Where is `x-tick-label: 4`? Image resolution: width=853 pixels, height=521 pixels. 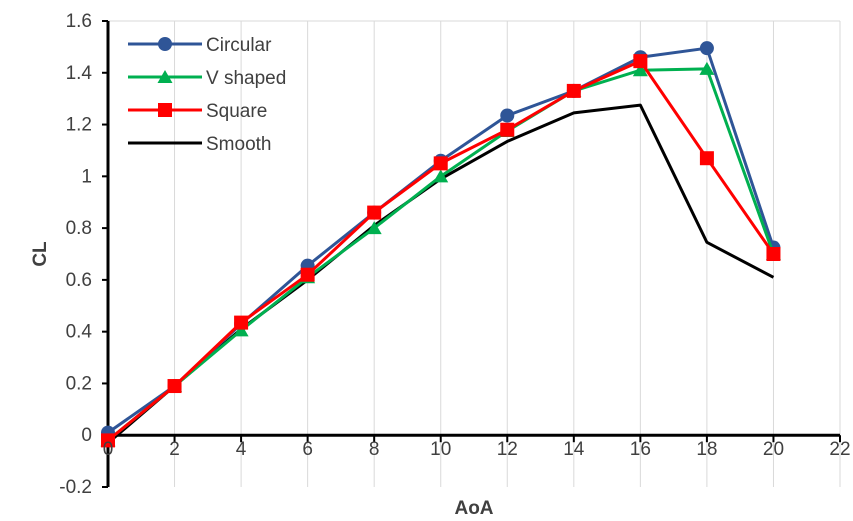 x-tick-label: 4 is located at coordinates (241, 449).